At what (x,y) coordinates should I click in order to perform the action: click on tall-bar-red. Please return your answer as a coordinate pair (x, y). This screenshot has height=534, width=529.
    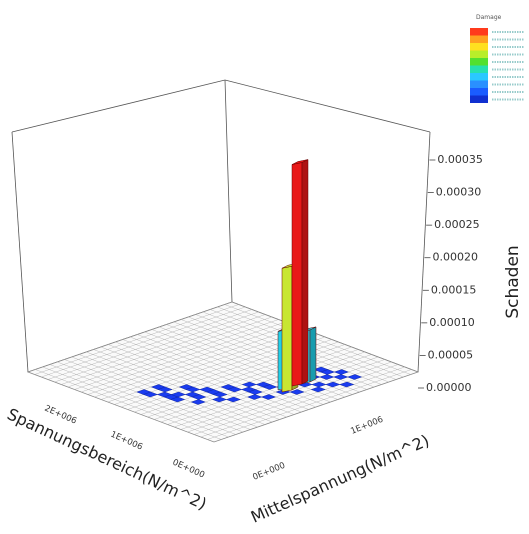
    Looking at the image, I should click on (300, 273).